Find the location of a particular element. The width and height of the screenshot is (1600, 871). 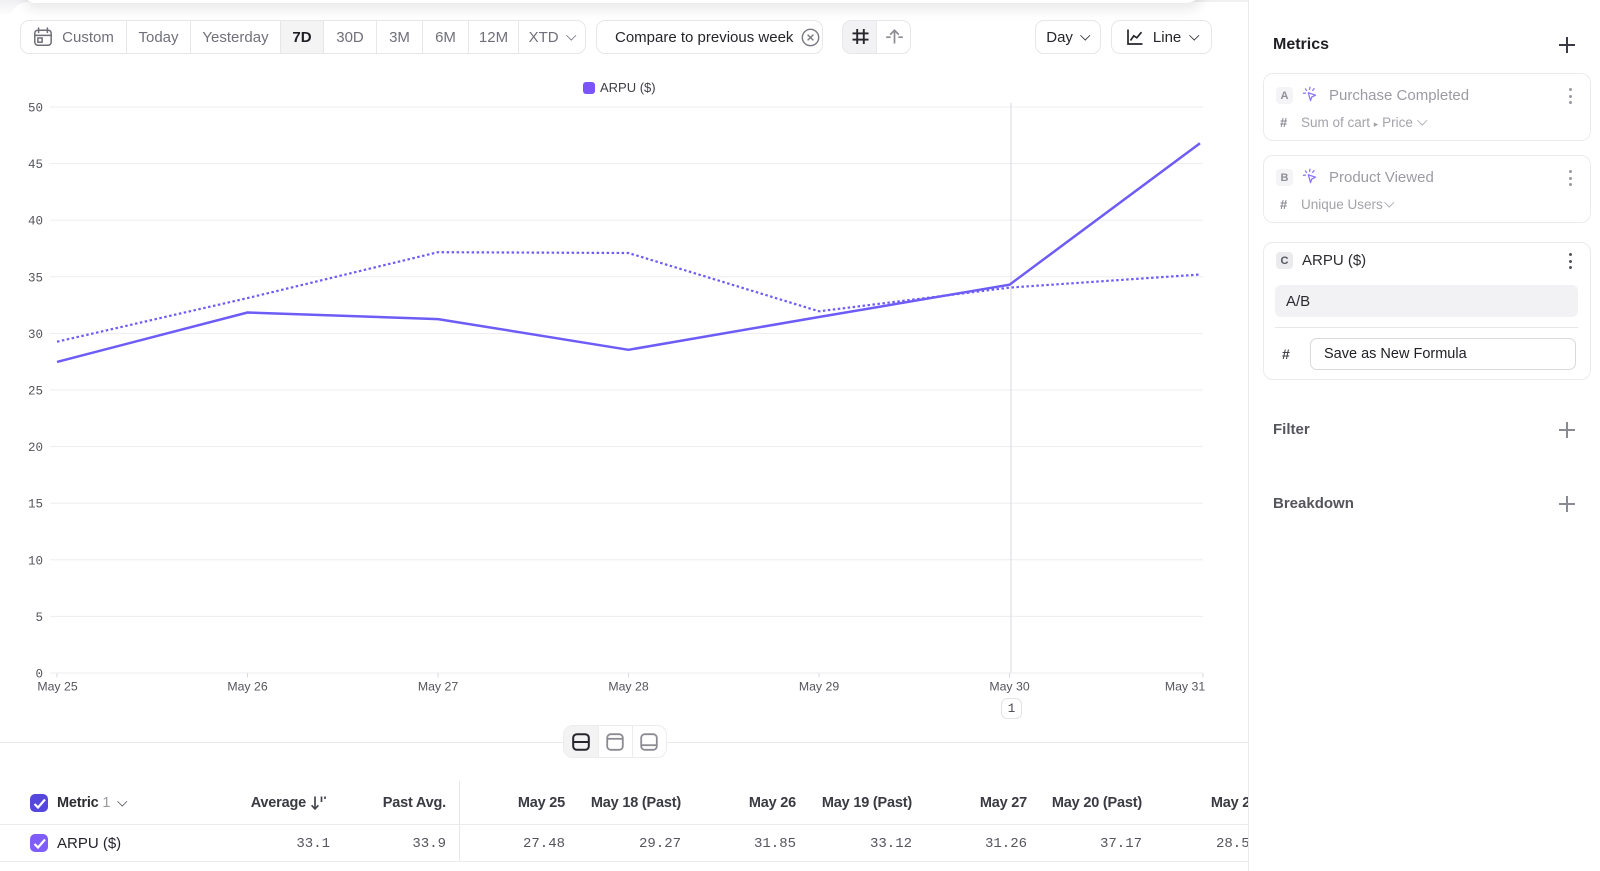

svg-text: 45 is located at coordinates (35, 165).